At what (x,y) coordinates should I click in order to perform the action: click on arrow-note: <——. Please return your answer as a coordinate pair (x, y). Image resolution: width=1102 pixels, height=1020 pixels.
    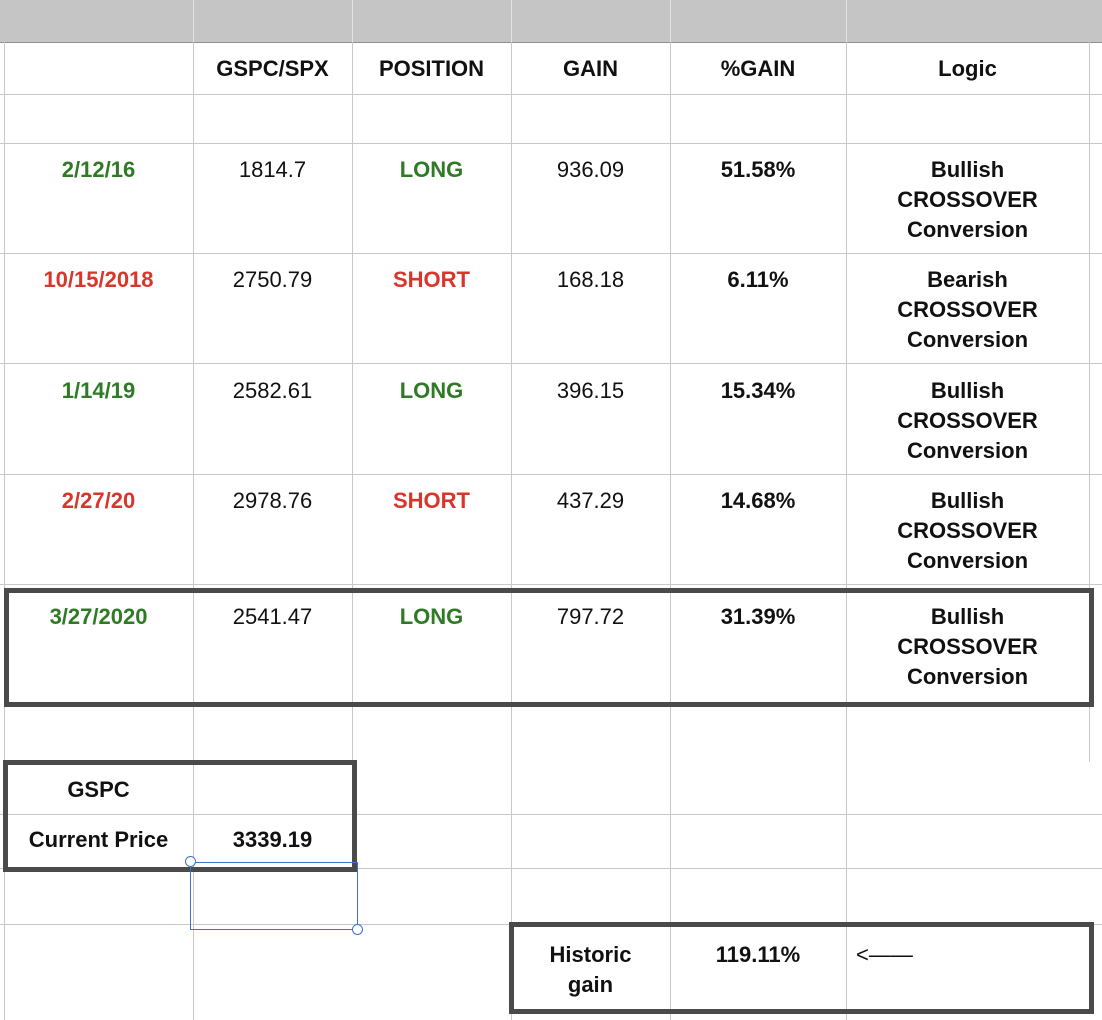
    Looking at the image, I should click on (884, 954).